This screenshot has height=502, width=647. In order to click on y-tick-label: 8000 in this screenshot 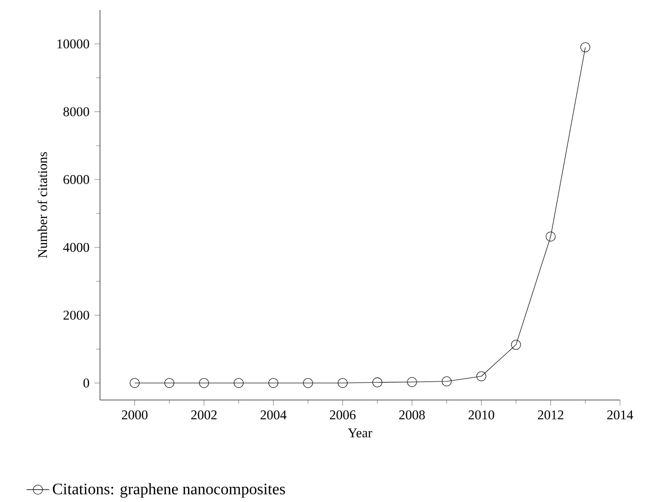, I will do `click(76, 111)`.